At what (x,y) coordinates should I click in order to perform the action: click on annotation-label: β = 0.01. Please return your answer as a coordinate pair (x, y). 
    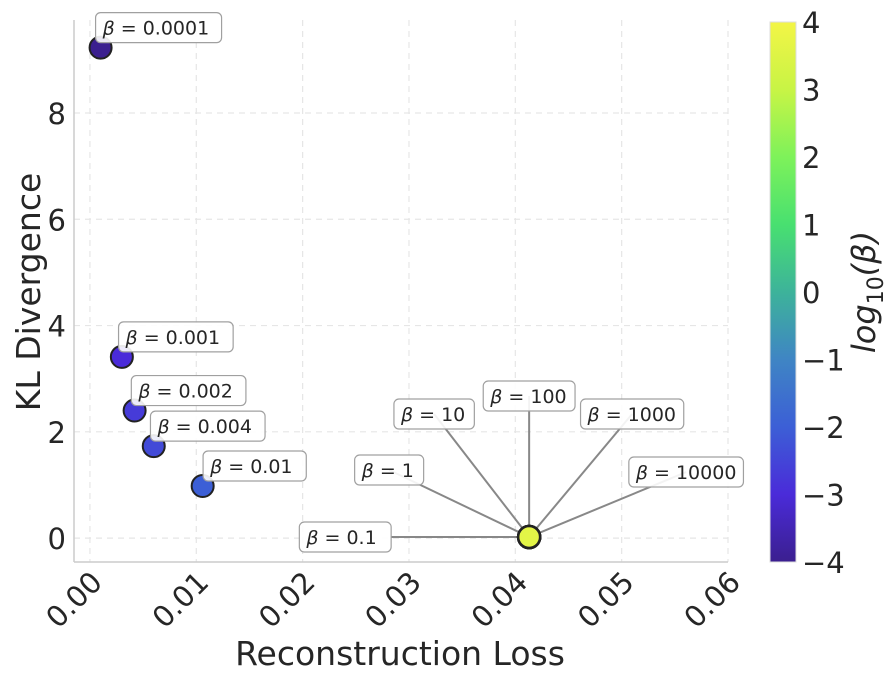
    Looking at the image, I should click on (254, 466).